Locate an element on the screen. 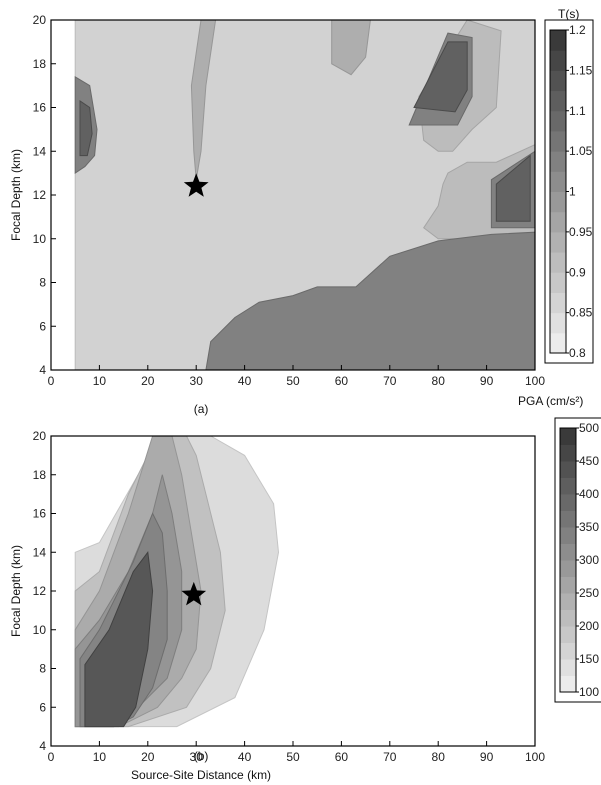 The width and height of the screenshot is (601, 785). panel-b-colorbar-tick-label: 100 is located at coordinates (589, 692).